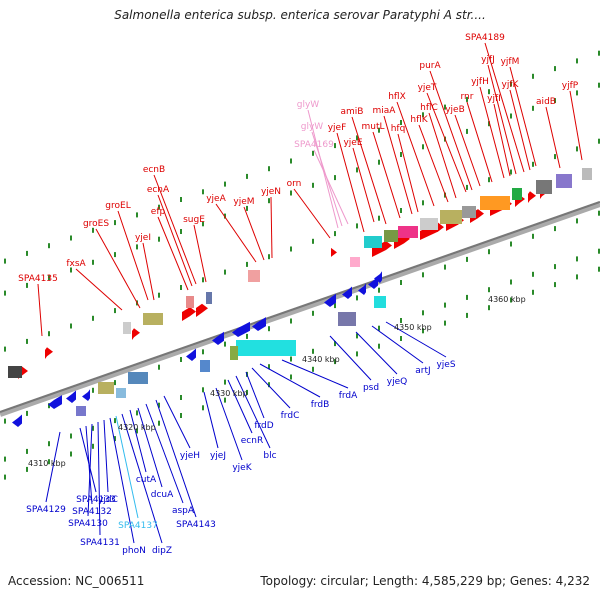  What do you see at coordinates (243, 202) in the screenshot?
I see `gene-label-yjem: yjeM` at bounding box center [243, 202].